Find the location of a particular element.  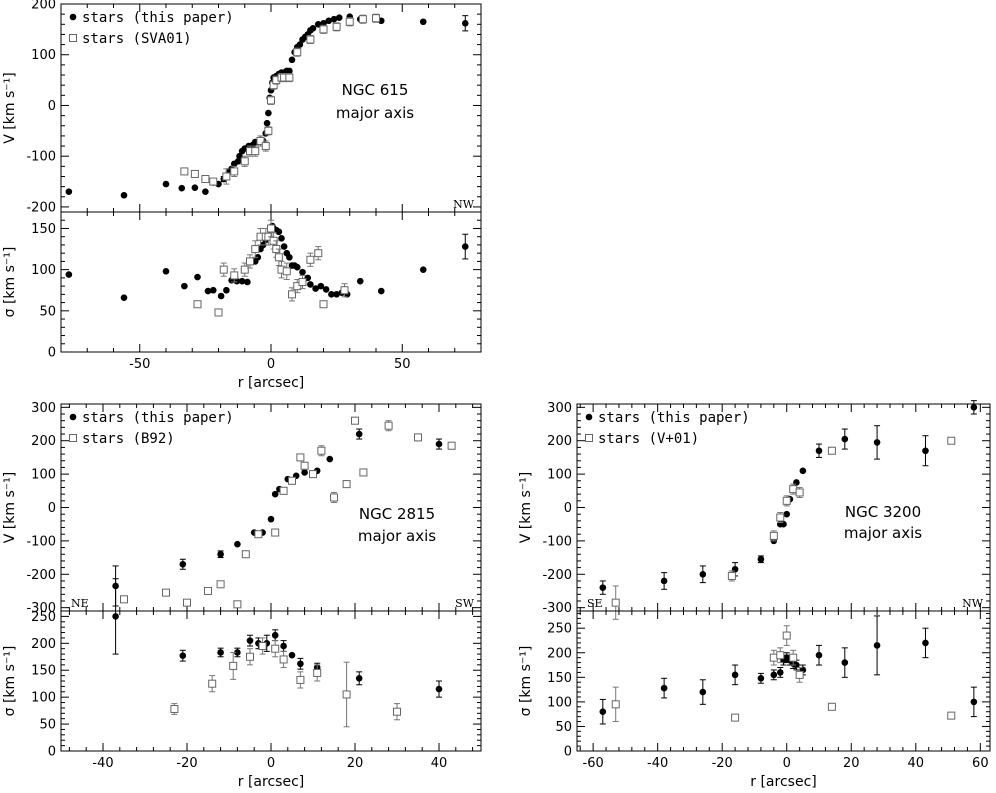

chart-0-dispersion-panel: 0 50 100 150 σ [km s⁻¹] -50 0 50 r [arcsec] is located at coordinates (242, 301).